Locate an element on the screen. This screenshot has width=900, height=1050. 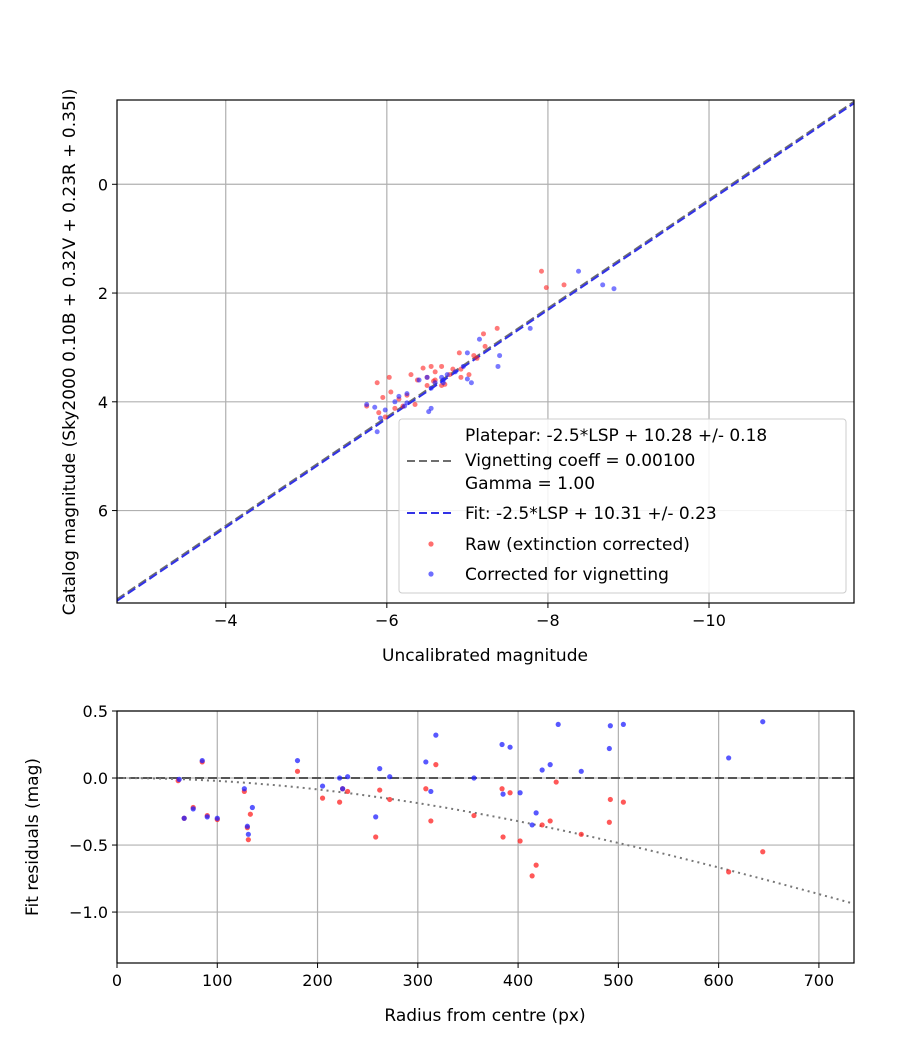
x-tick-label: 100 is located at coordinates (217, 980).